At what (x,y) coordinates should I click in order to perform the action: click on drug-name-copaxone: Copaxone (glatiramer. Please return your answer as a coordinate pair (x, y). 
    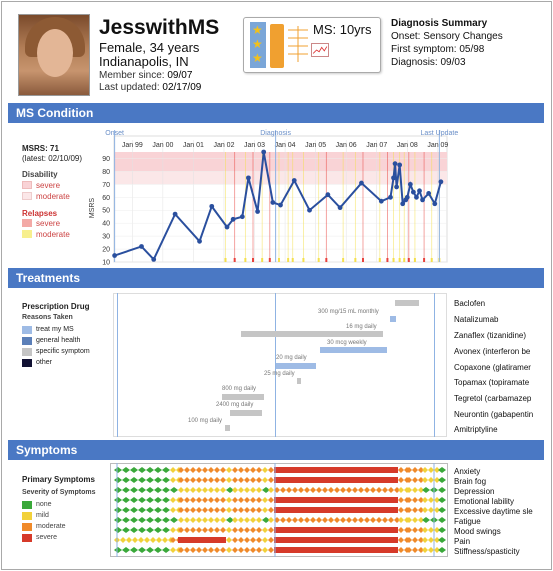
    Looking at the image, I should click on (492, 367).